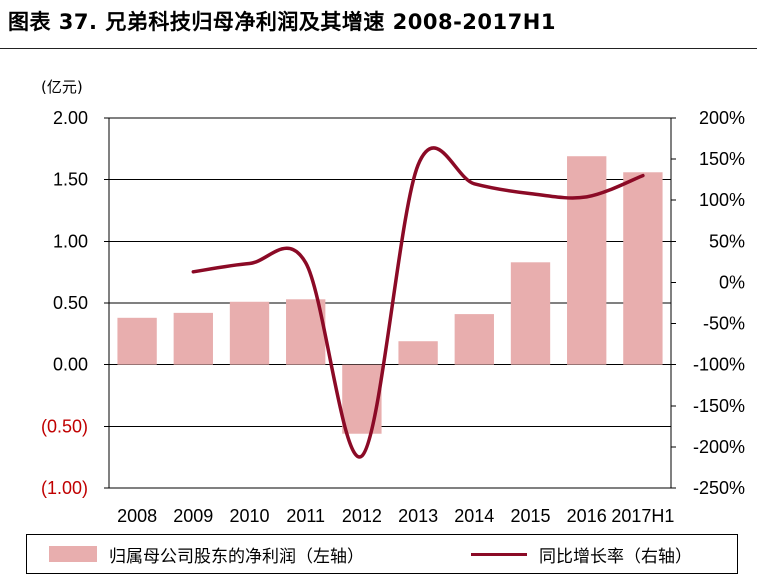  What do you see at coordinates (249, 516) in the screenshot?
I see `x-tick-label: 2010` at bounding box center [249, 516].